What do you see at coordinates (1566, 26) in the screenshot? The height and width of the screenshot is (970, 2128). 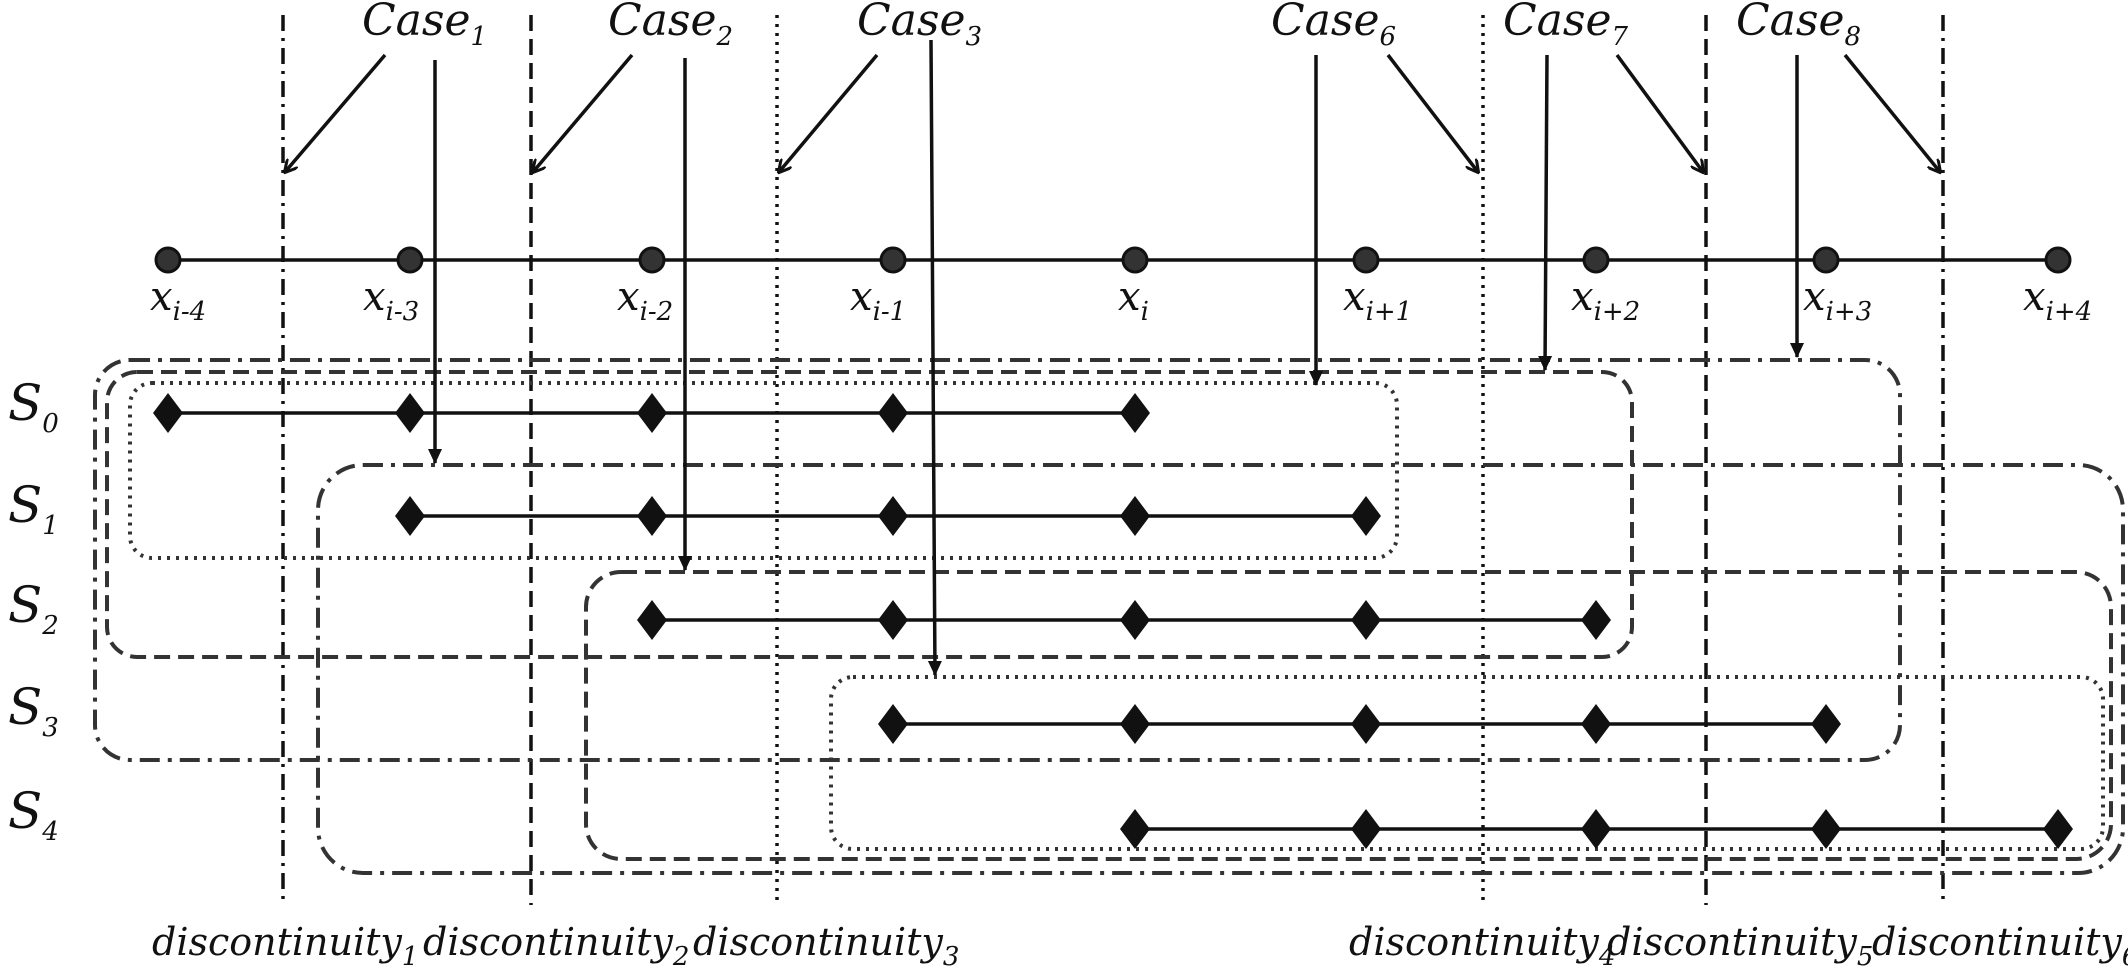 I see `case7-label: Case7` at bounding box center [1566, 26].